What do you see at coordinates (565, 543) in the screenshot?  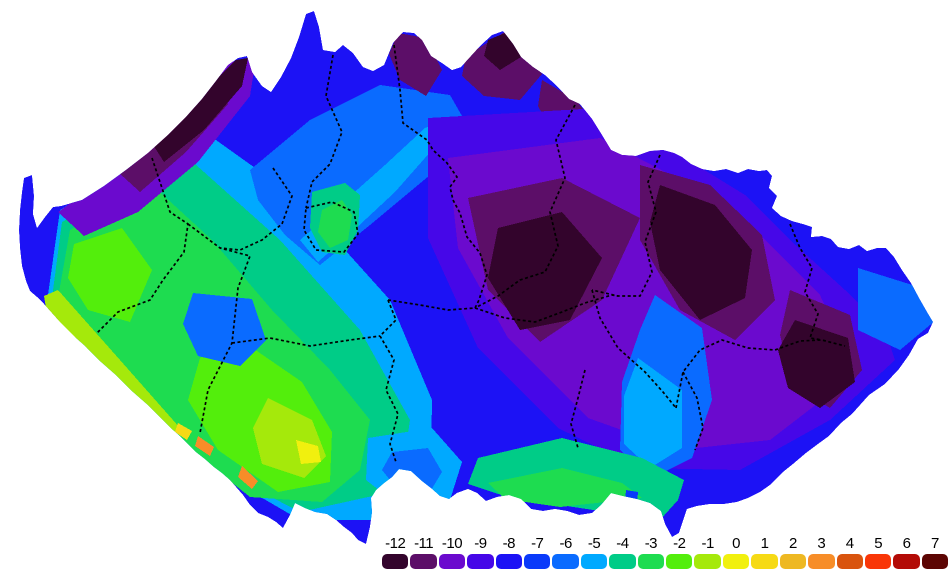 I see `legend-value-label: -6` at bounding box center [565, 543].